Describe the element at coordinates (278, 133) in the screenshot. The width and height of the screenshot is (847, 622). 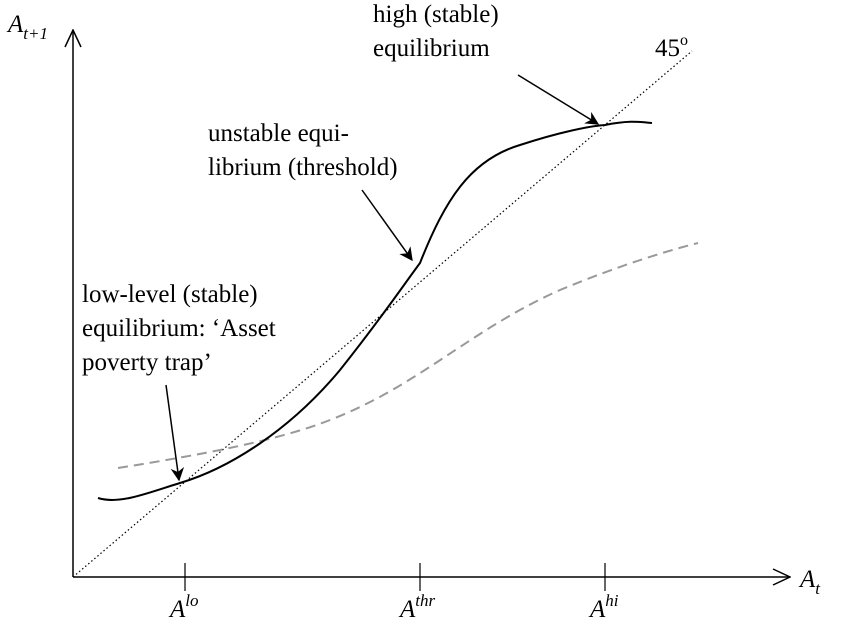
I see `annotation-line: unstable equi-` at that location.